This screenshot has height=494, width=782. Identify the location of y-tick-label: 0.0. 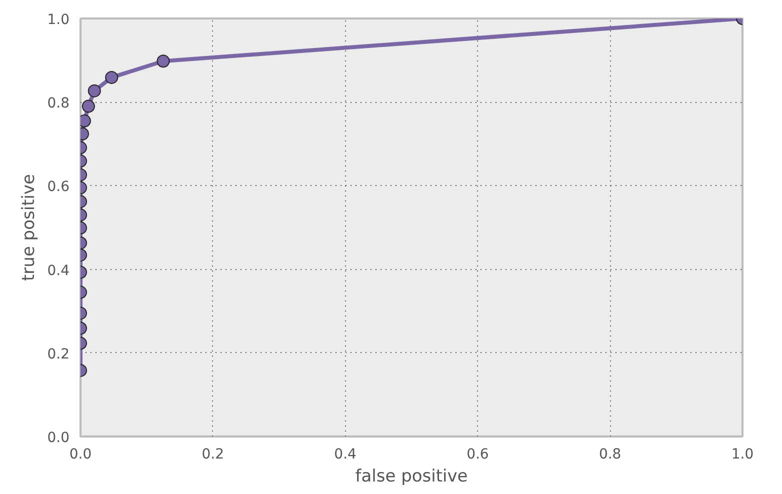
(58, 438).